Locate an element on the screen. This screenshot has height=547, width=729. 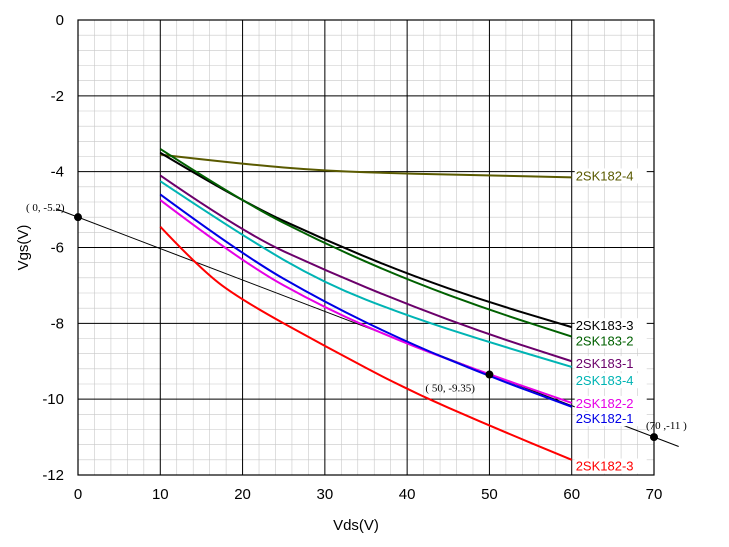
series-label-2sk183-3: 2SK183-3 is located at coordinates (605, 325).